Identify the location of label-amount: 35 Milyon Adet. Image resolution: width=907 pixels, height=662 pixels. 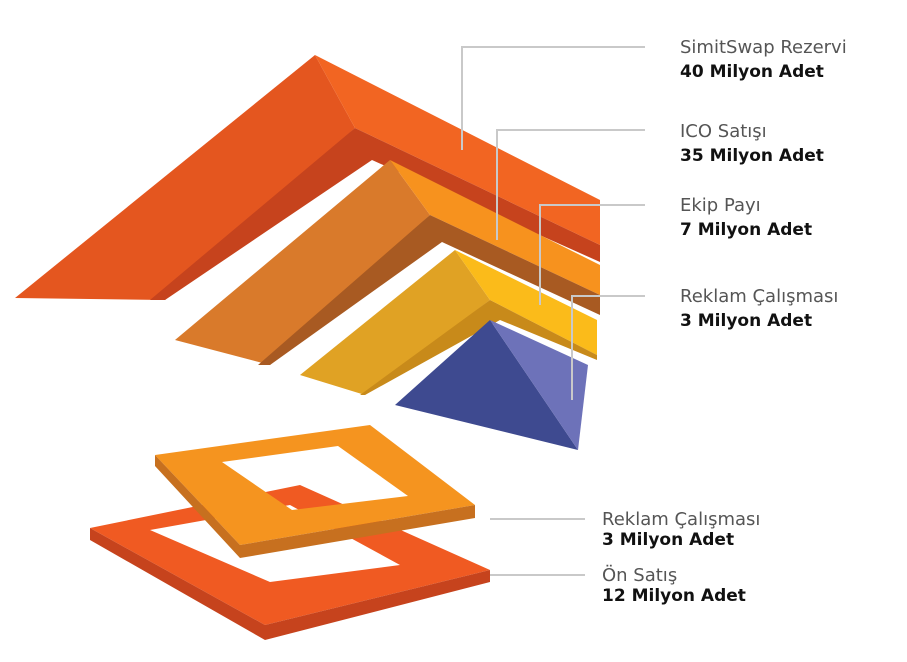
(752, 156).